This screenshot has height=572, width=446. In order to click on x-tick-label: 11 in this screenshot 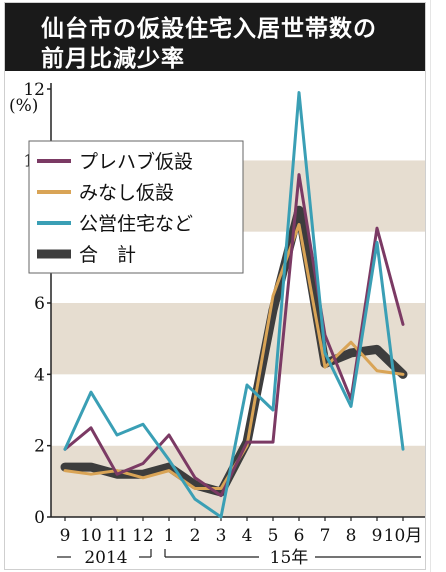, I will do `click(117, 536)`.